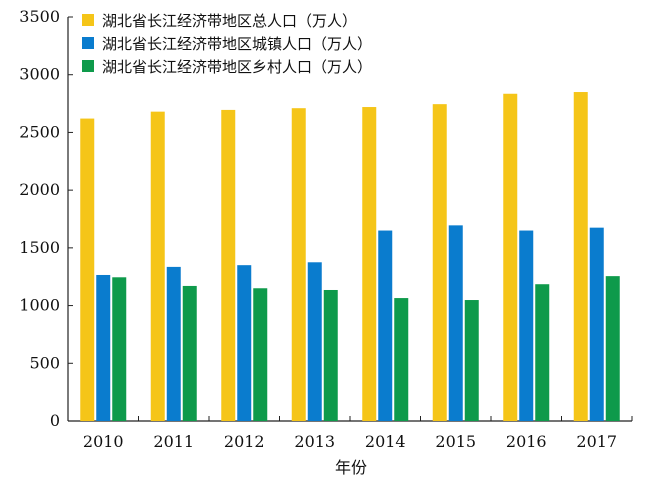 The width and height of the screenshot is (650, 485). I want to click on legend-label: 湖北省长江经济带地区城镇人口（万人）, so click(237, 44).